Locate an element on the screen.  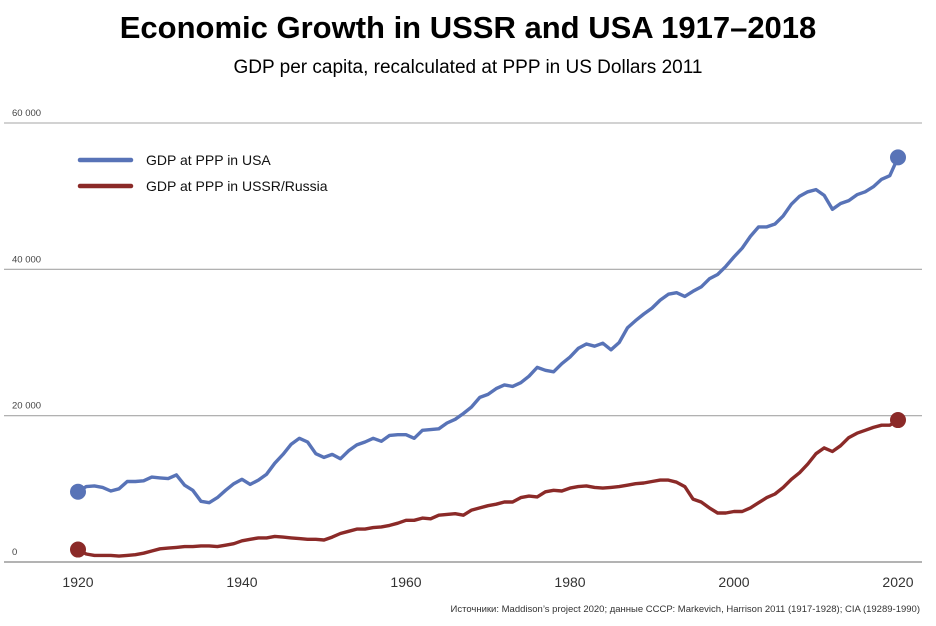
x-tick-label: 1980 is located at coordinates (569, 582).